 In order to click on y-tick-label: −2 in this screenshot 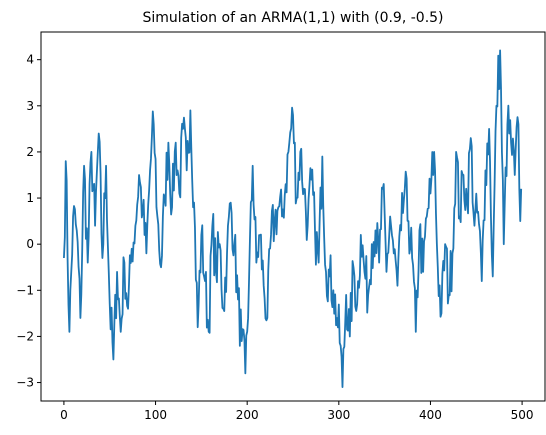, I will do `click(25, 336)`.